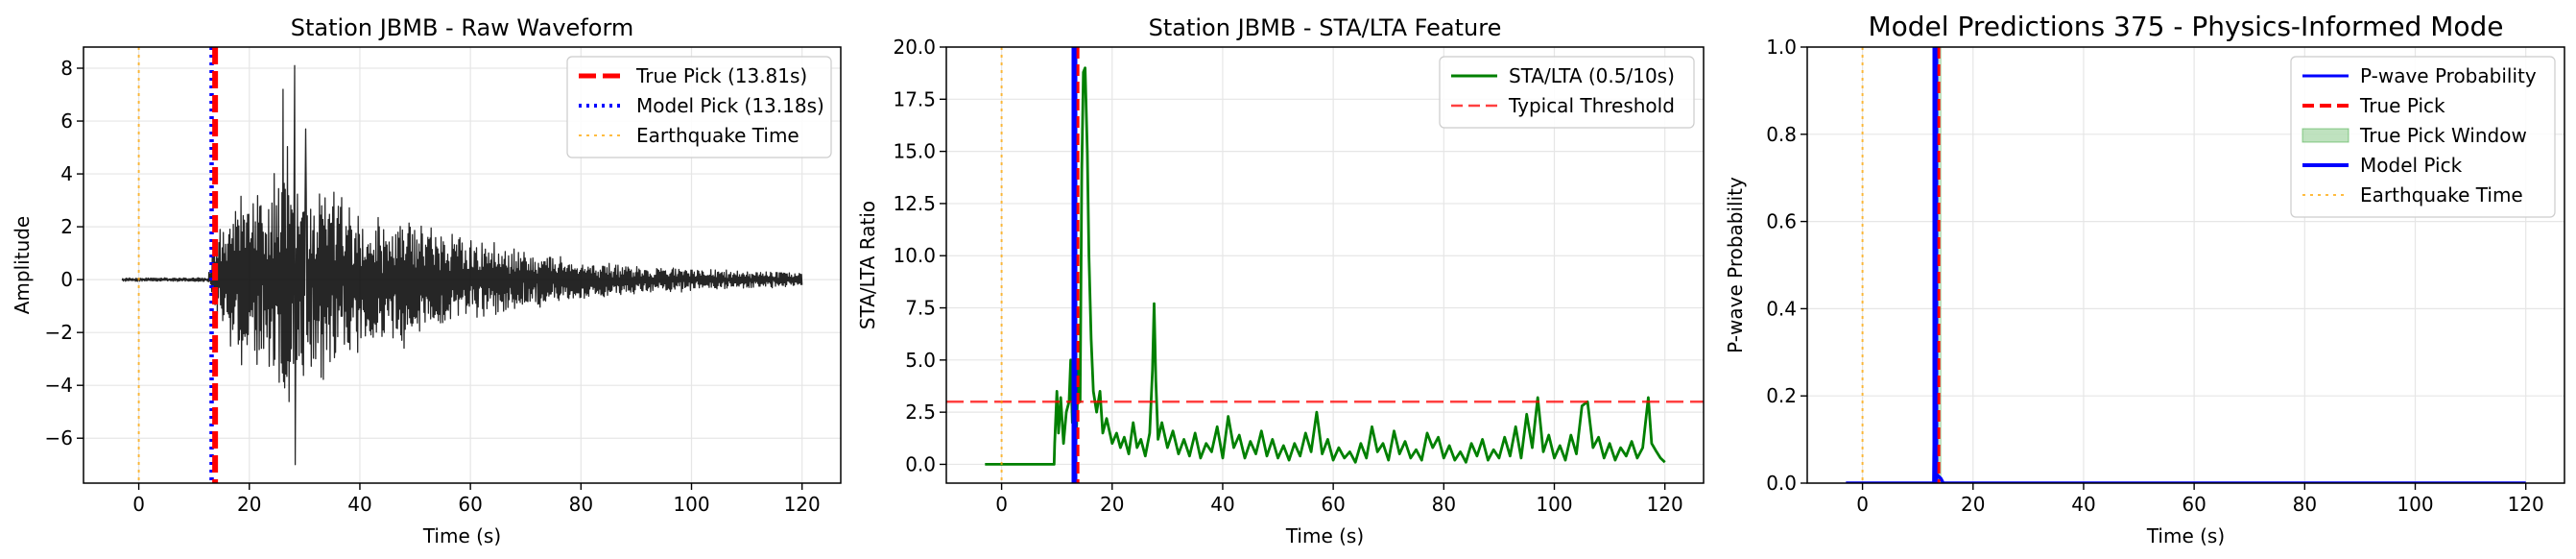 The image size is (2576, 559). Describe the element at coordinates (66, 173) in the screenshot. I see `y-tick-label: 4` at that location.